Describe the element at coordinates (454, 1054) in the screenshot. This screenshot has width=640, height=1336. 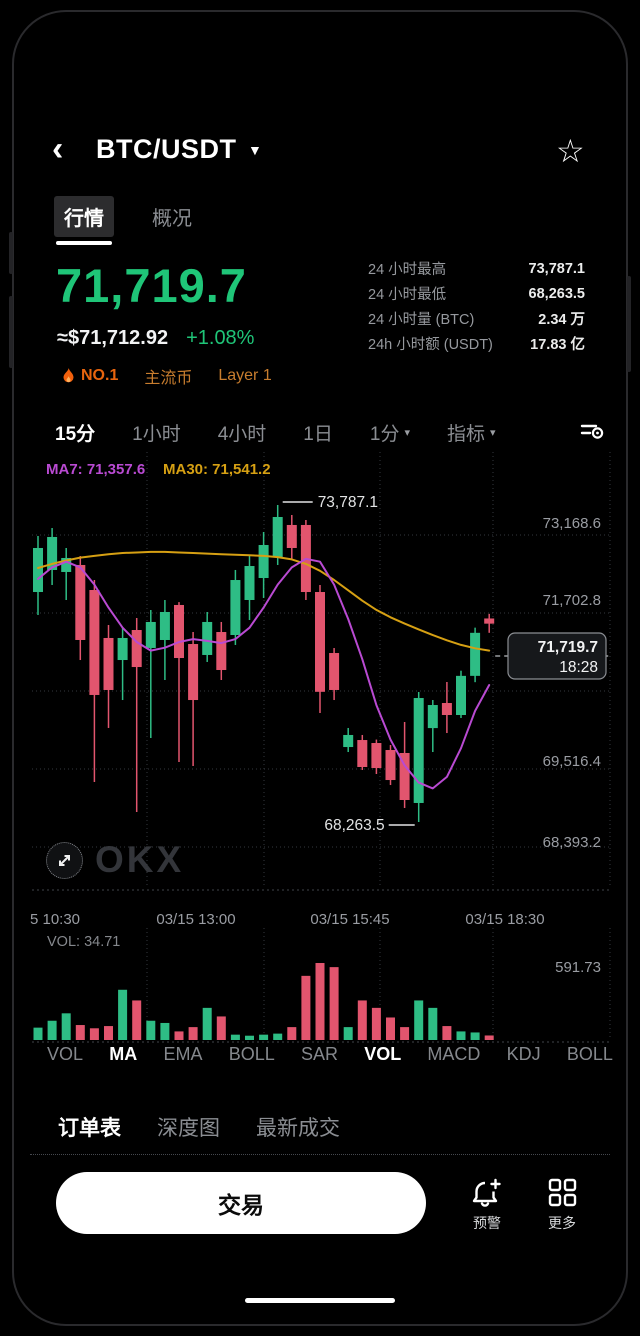
I see `indicator-macd: MACD` at that location.